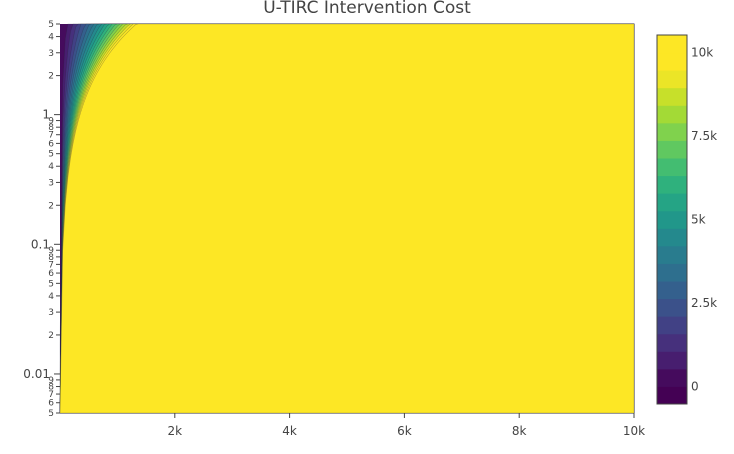  I want to click on y-major-tick-label: 0.1, so click(40, 244).